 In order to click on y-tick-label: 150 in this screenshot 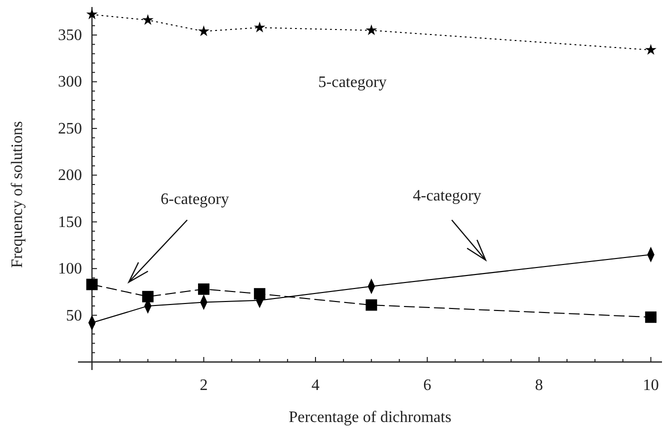, I will do `click(70, 222)`.